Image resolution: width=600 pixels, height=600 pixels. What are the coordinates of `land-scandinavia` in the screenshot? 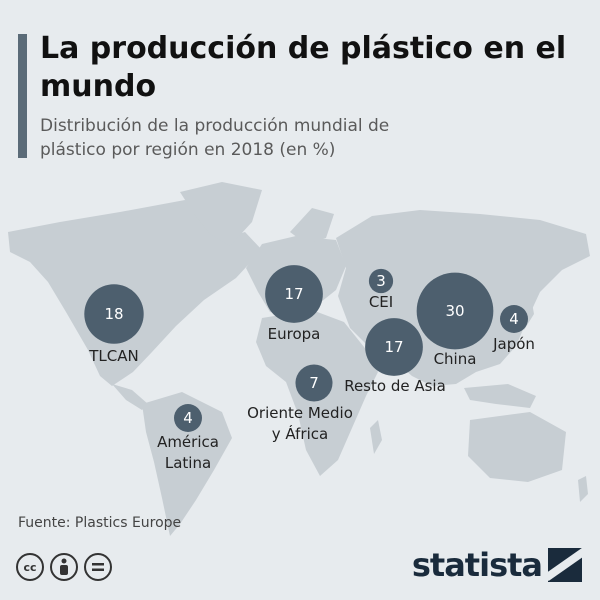 It's located at (312, 226).